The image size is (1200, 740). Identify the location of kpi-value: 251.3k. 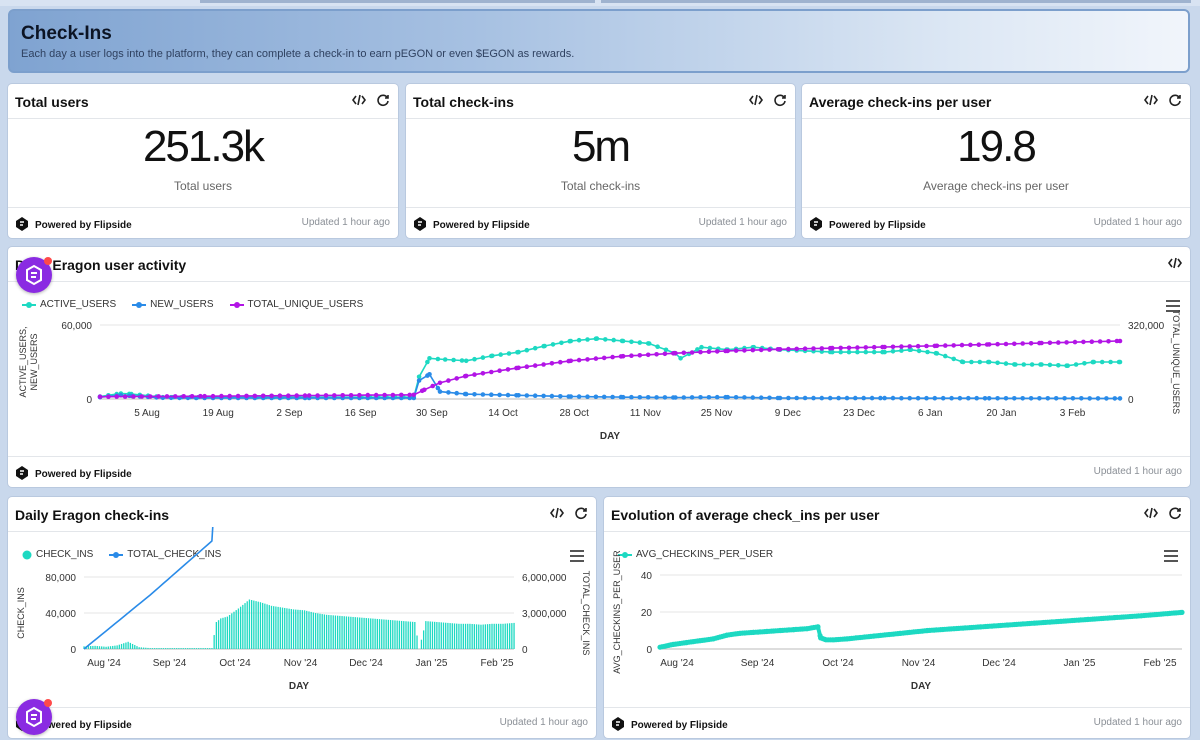
(203, 146).